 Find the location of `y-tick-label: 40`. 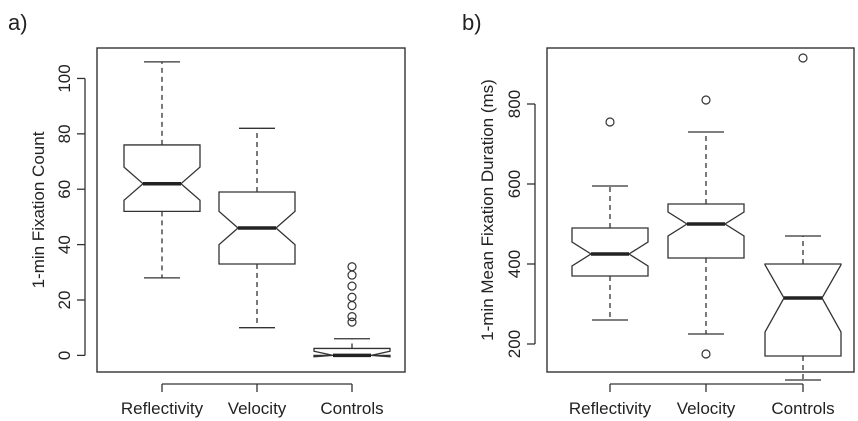

y-tick-label: 40 is located at coordinates (64, 244).